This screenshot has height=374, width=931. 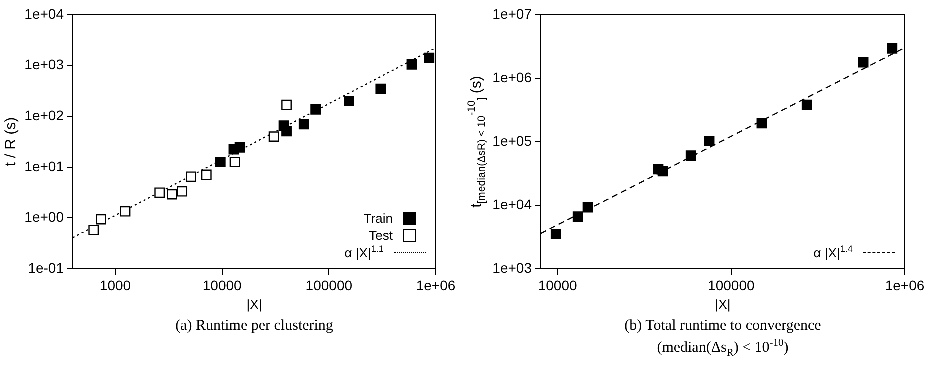 I want to click on legend-label: α |X|$^{1.1}$, so click(x=364, y=252).